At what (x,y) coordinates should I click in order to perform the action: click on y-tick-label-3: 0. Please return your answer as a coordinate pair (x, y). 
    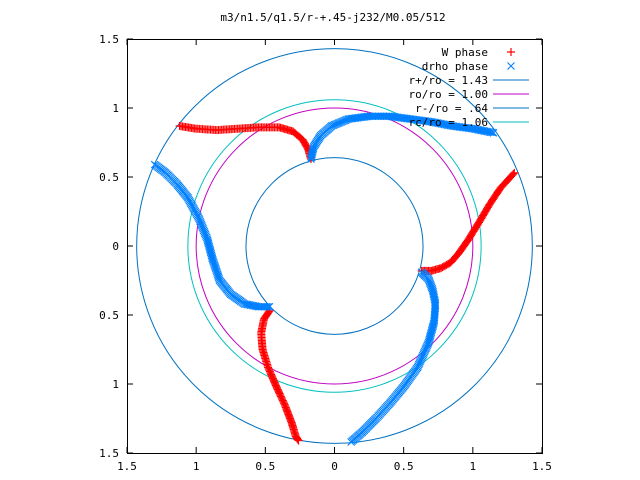
    Looking at the image, I should click on (115, 246).